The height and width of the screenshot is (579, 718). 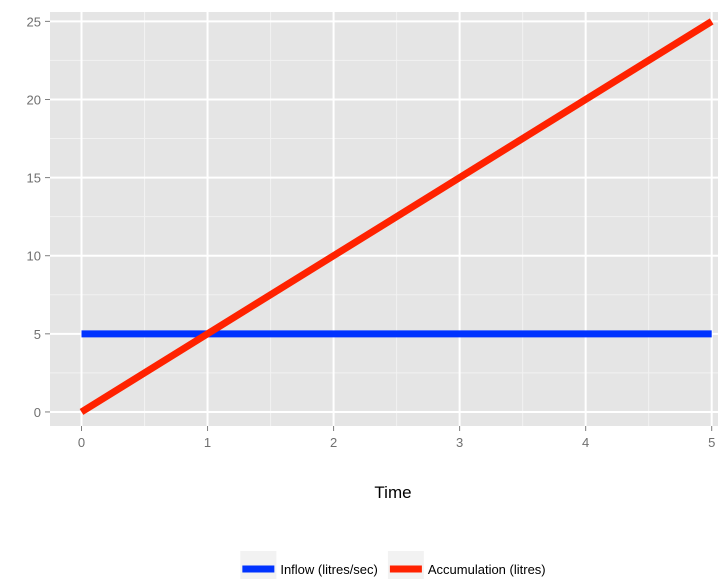 I want to click on legend: Inflow (litres/sec) Accumulation (litres), so click(x=393, y=565).